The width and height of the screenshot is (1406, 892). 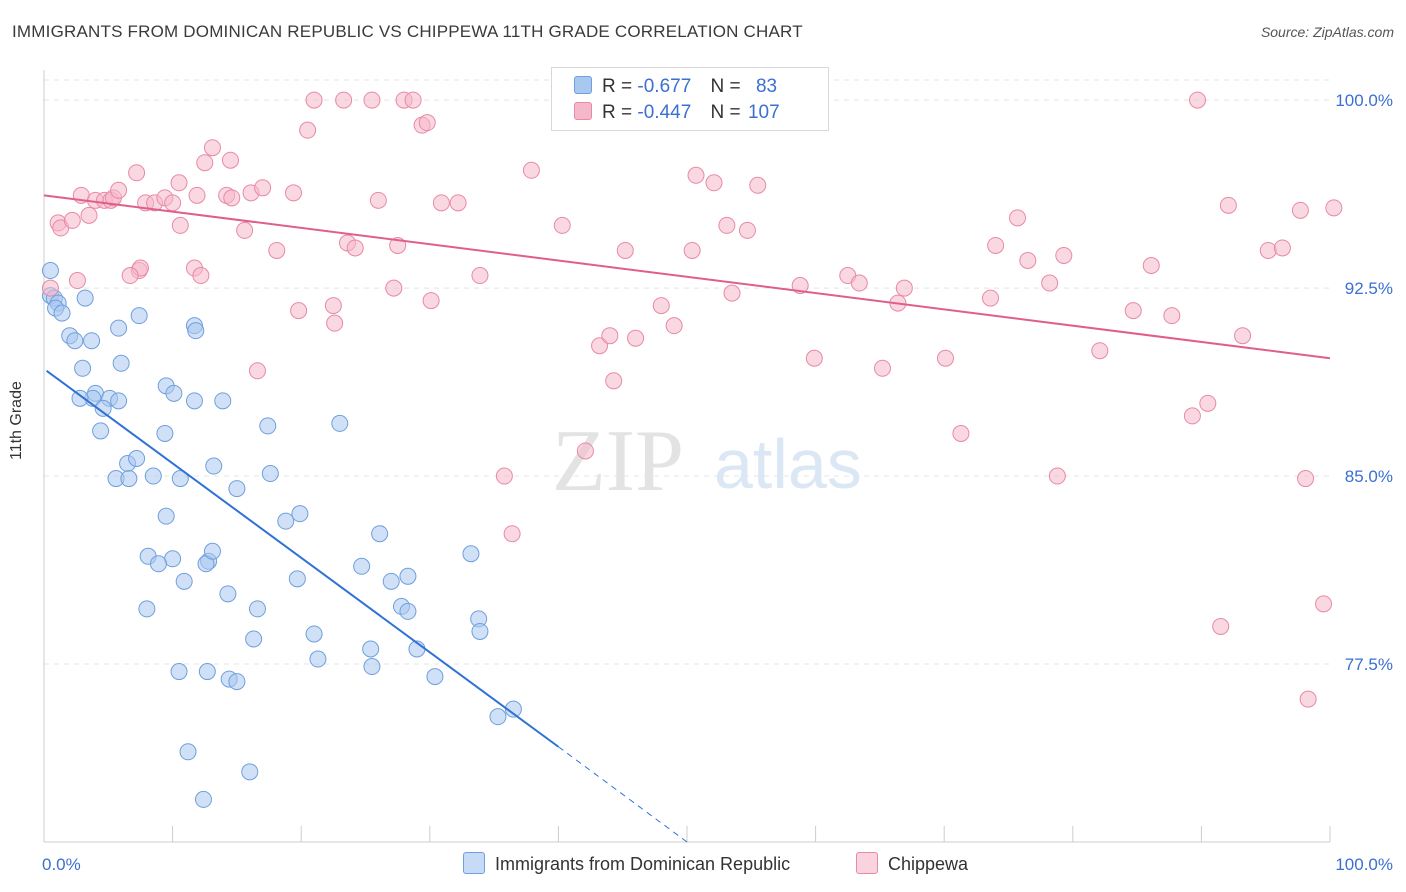 What do you see at coordinates (788, 464) in the screenshot?
I see `watermark-atlas: atlas` at bounding box center [788, 464].